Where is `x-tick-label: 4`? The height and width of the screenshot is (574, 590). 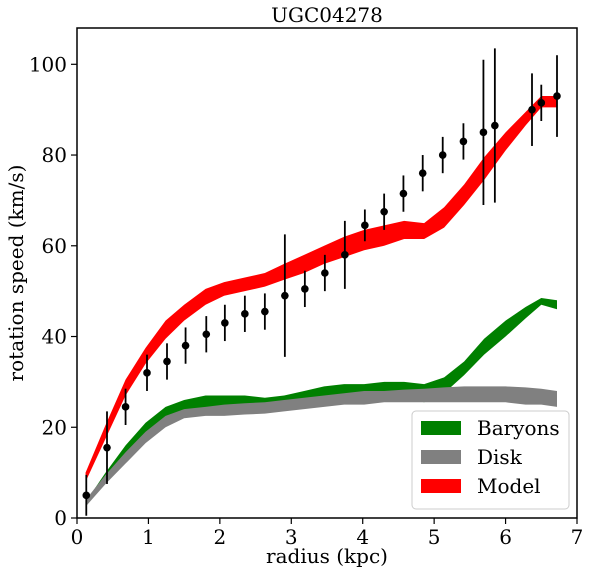 x-tick-label: 4 is located at coordinates (362, 537).